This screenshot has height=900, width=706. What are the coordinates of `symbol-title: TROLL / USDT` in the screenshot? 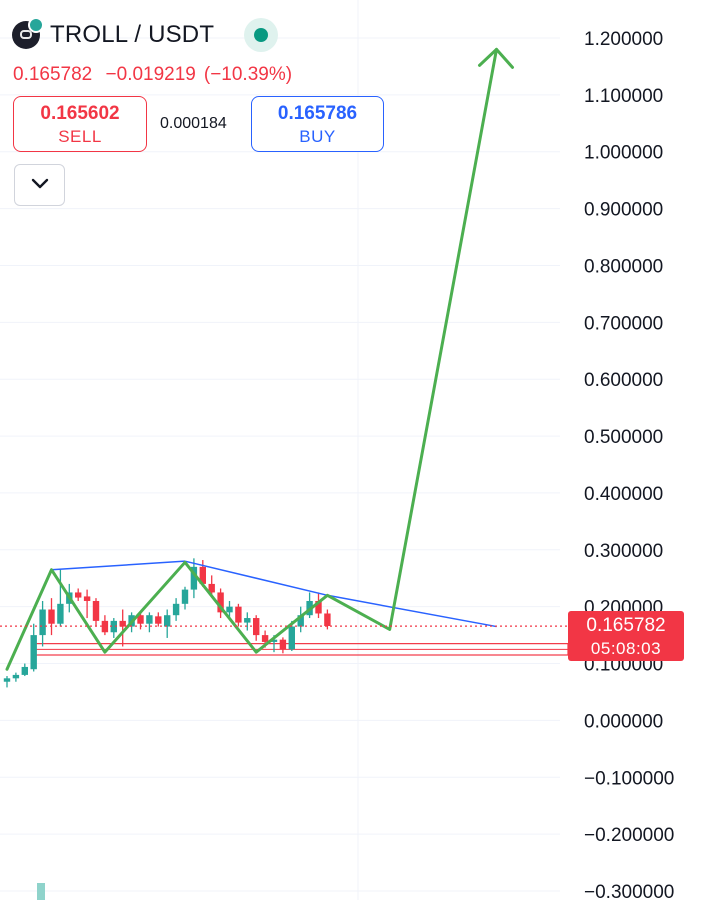 It's located at (132, 34).